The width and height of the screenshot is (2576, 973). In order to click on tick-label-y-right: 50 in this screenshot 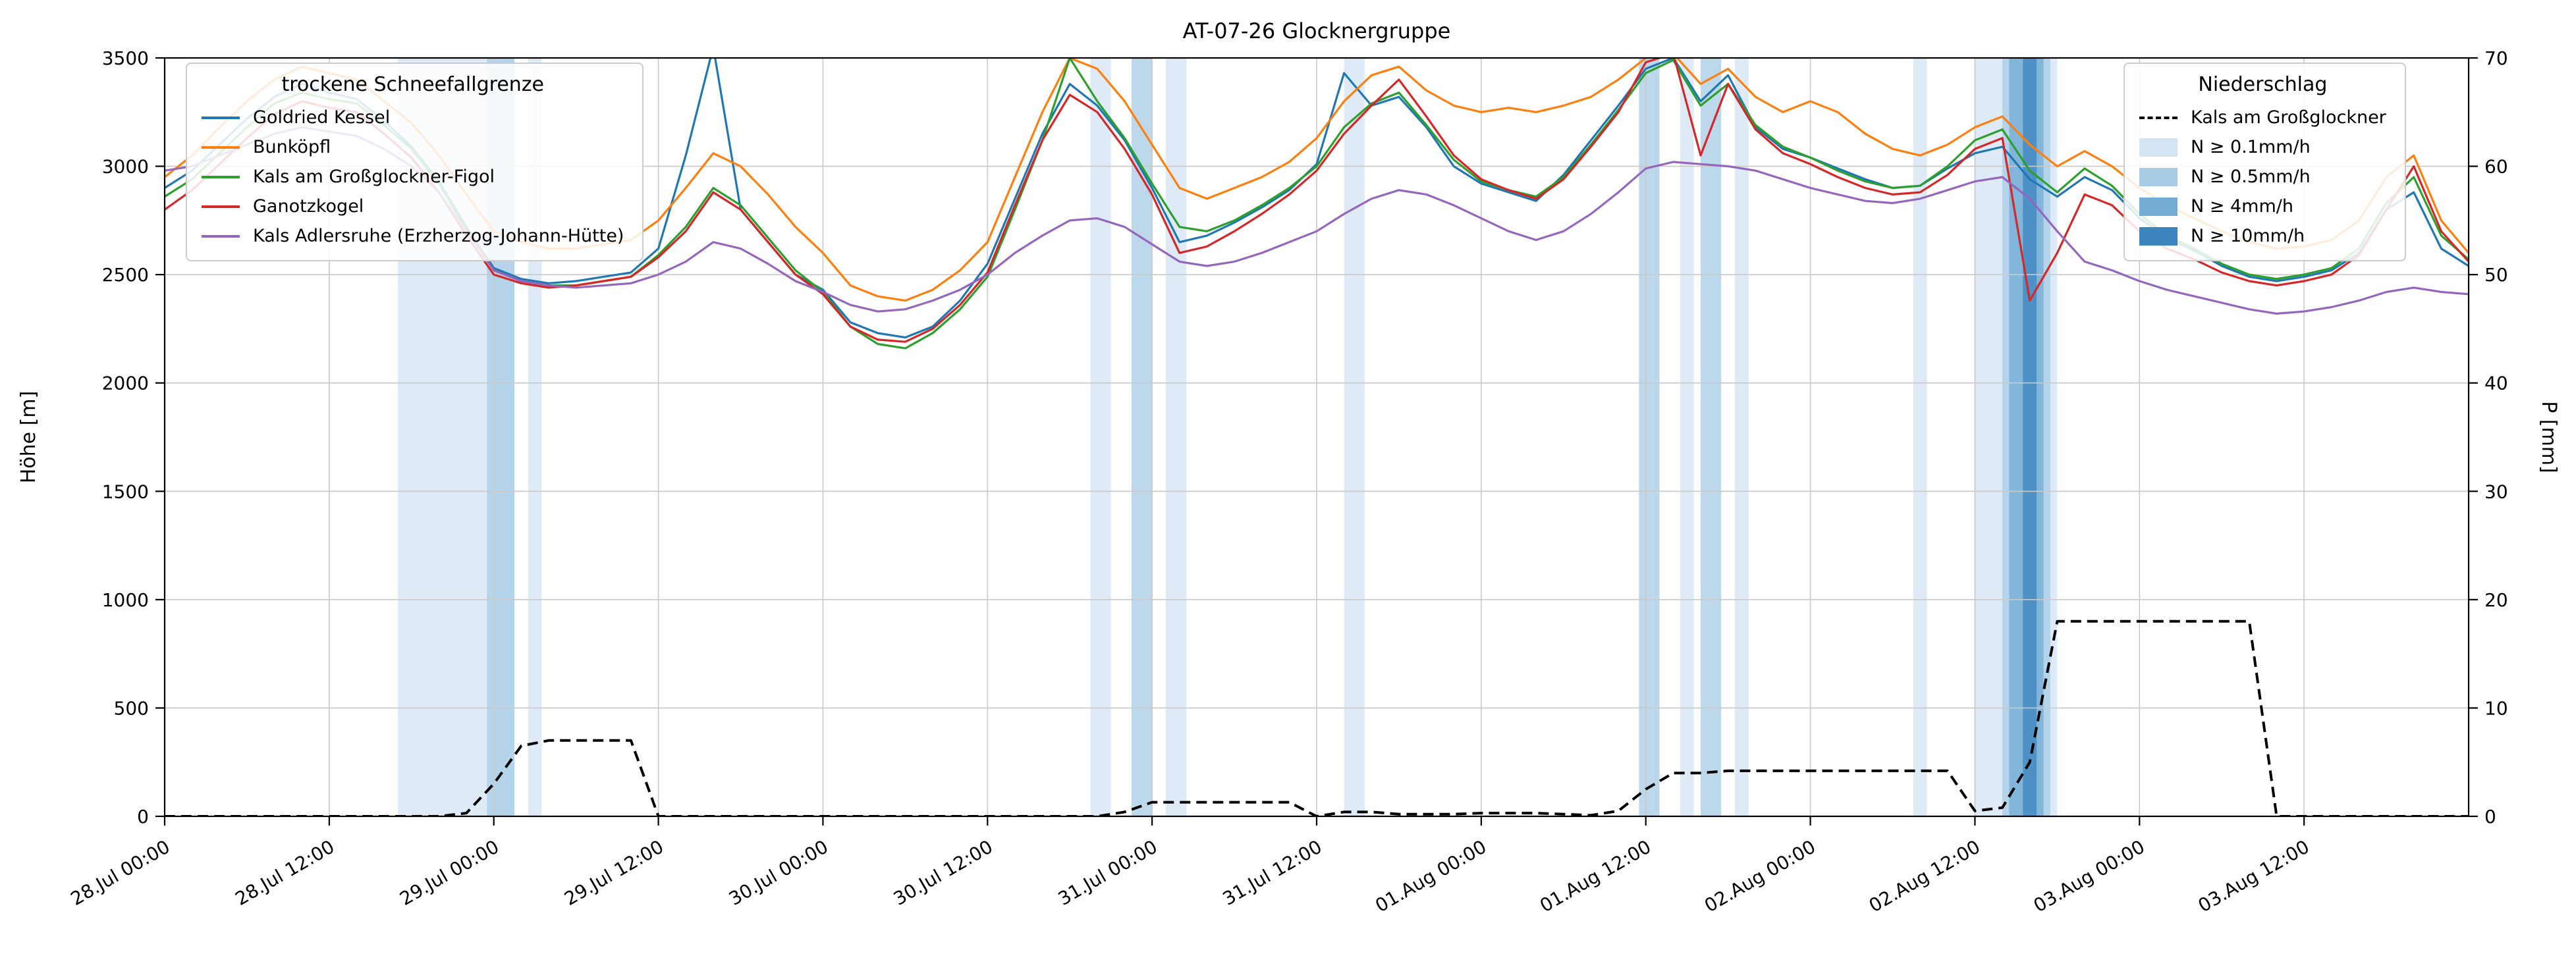, I will do `click(2496, 275)`.